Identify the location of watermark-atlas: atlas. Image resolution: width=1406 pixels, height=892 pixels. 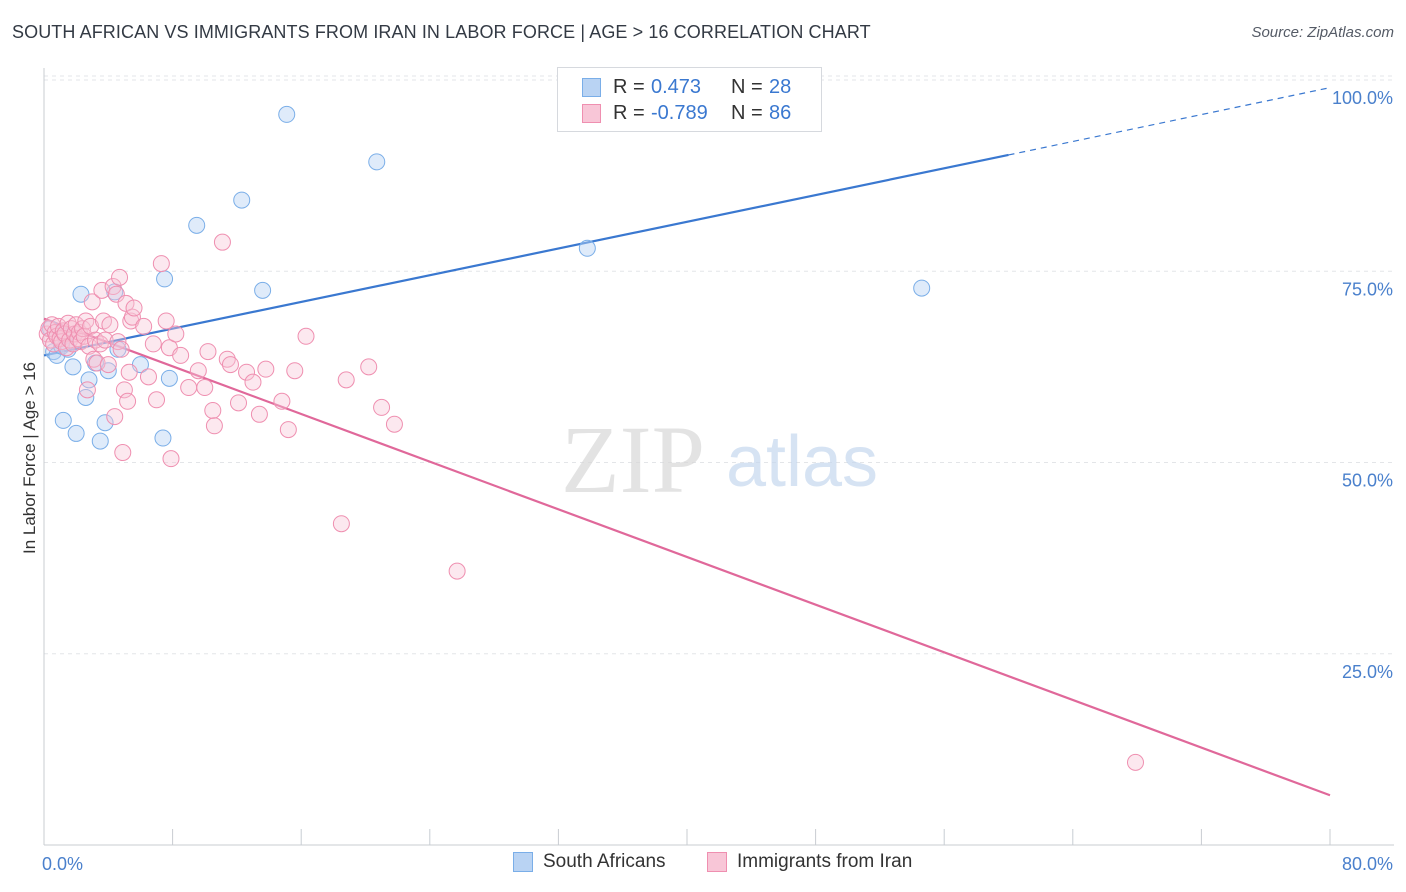
(802, 462).